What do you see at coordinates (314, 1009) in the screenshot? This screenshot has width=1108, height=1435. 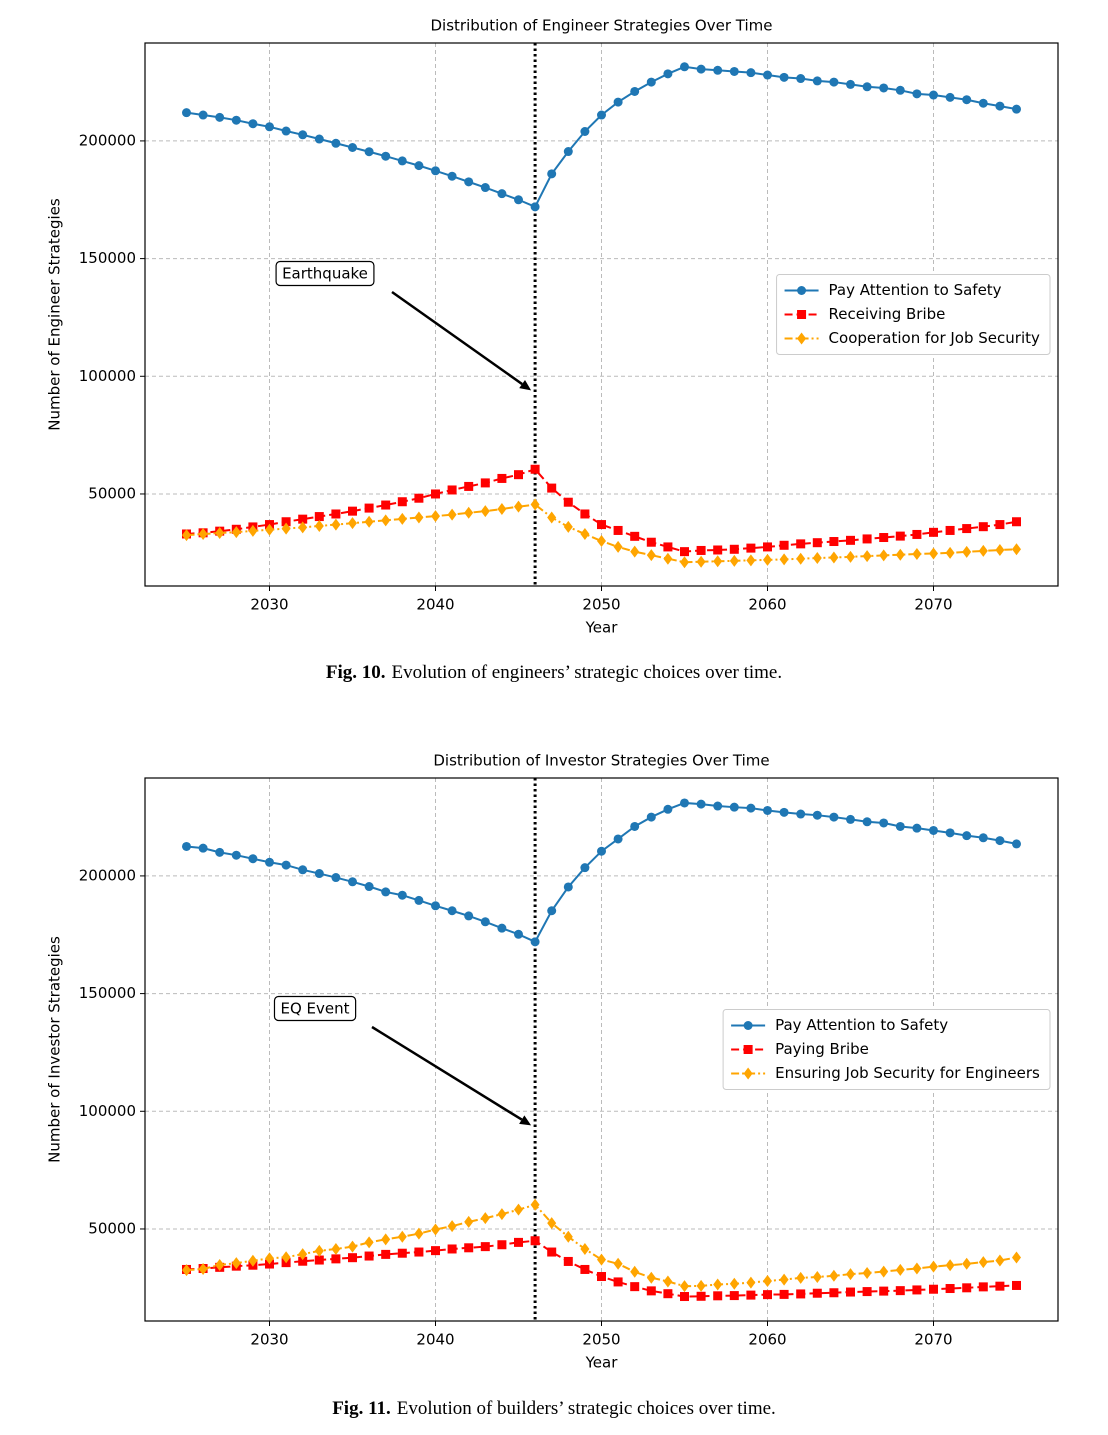 I see `annotation-text: EQ Event` at bounding box center [314, 1009].